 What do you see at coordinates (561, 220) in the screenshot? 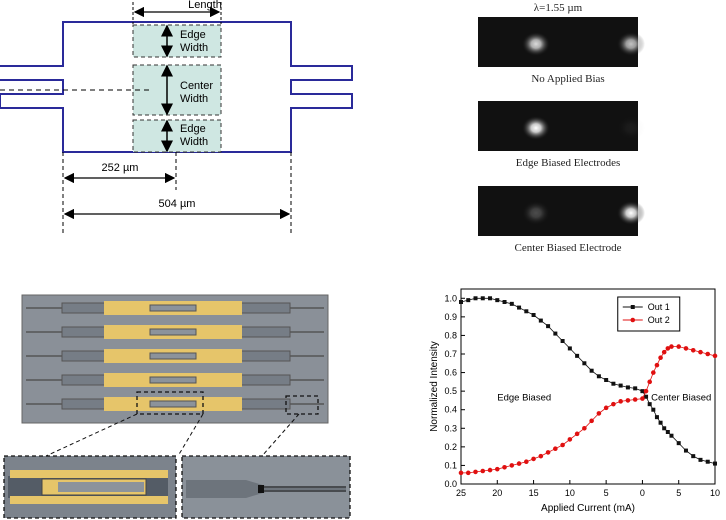
I see `mode-panel-3: Center Biased Electrode` at bounding box center [561, 220].